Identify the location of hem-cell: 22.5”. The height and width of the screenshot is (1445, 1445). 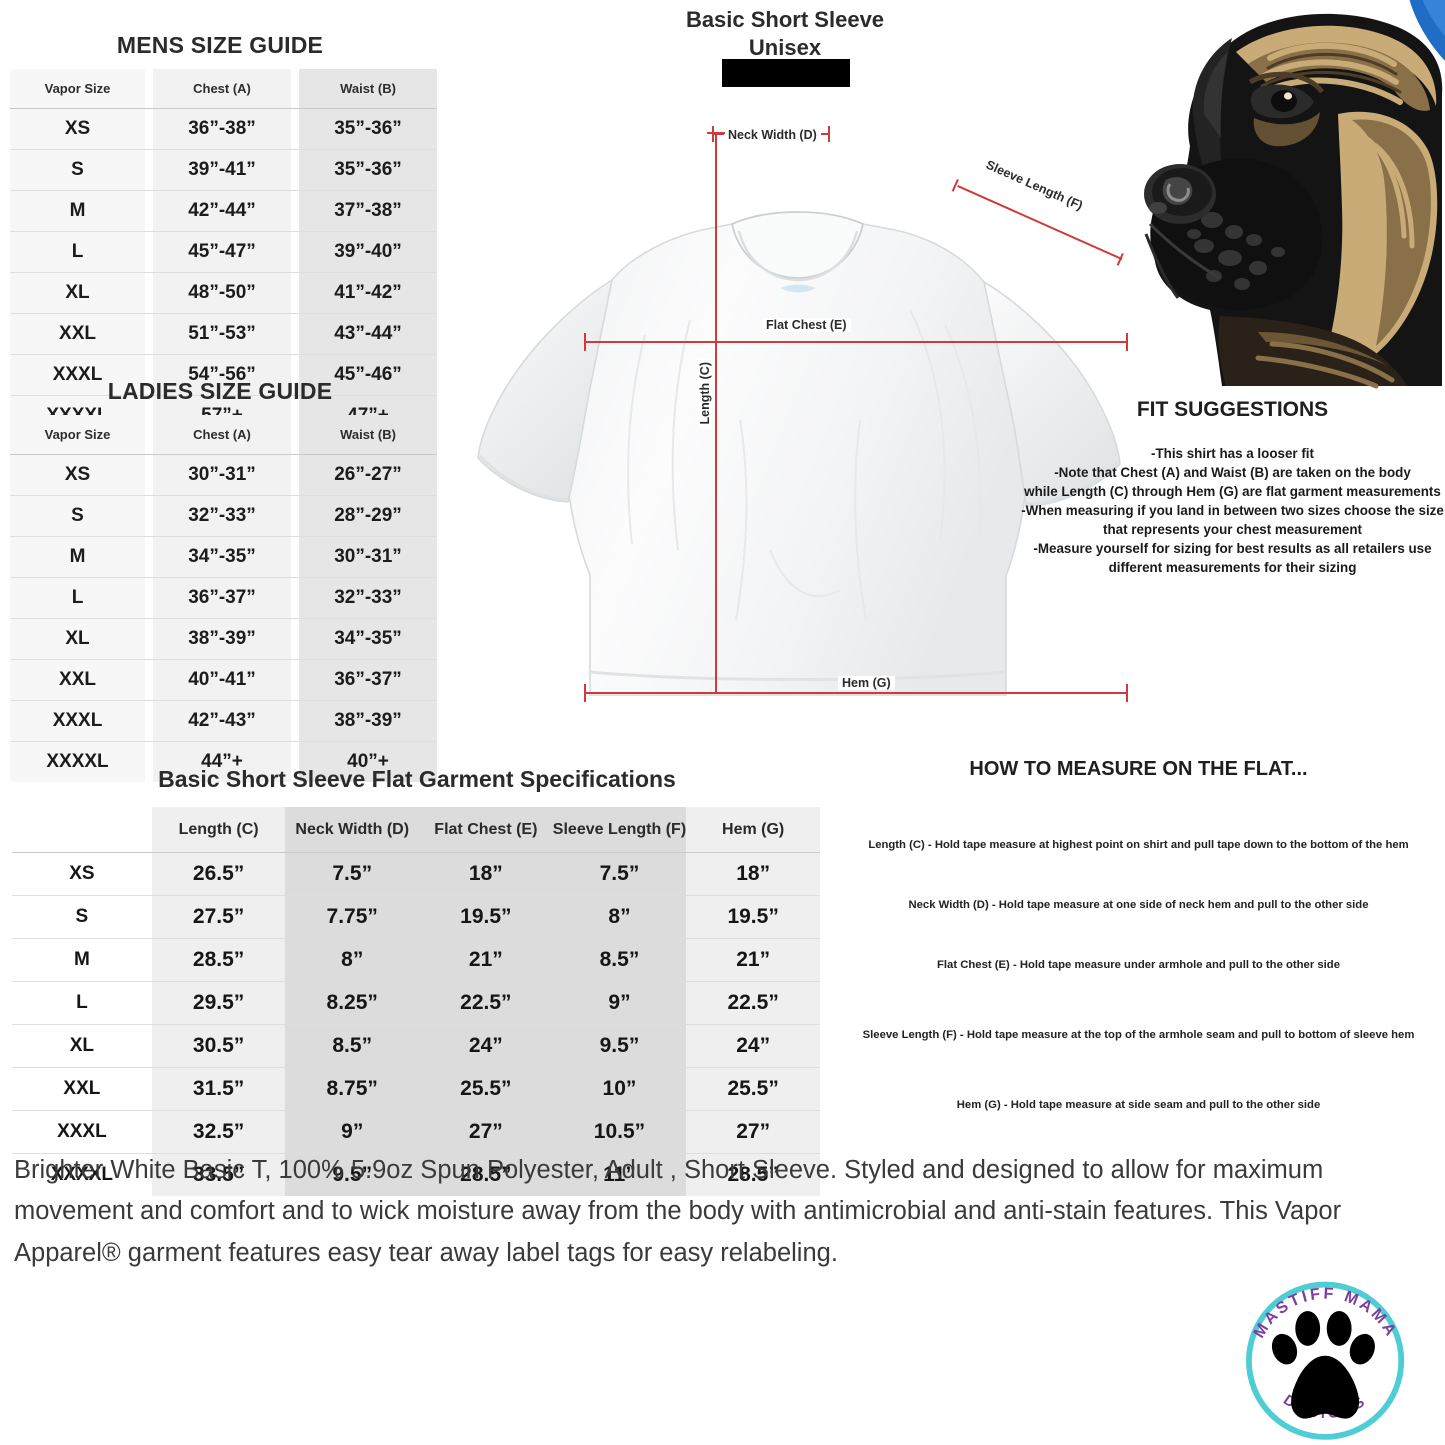
(753, 1003).